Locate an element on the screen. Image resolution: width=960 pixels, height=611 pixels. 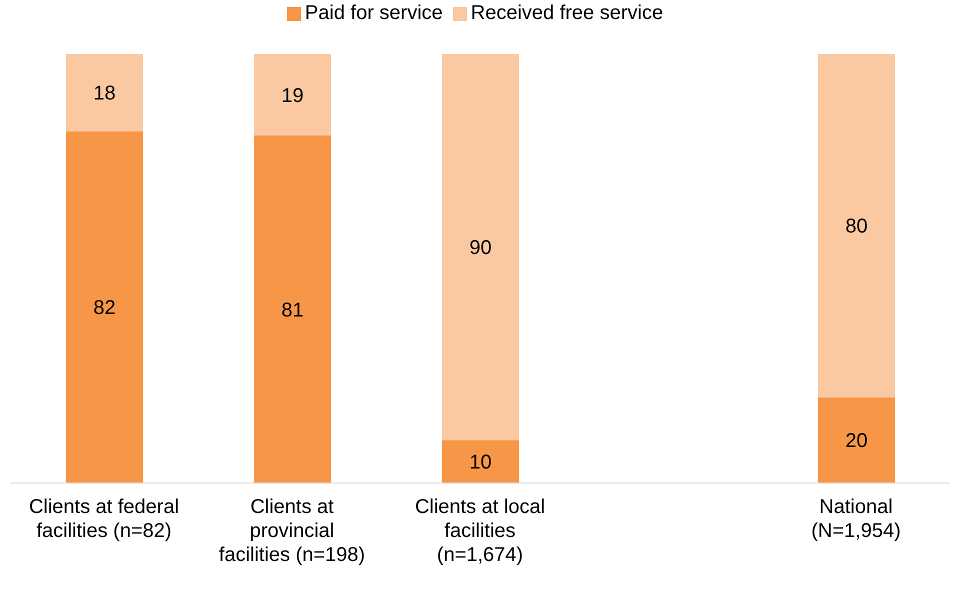
x-tick-label: National (N=1,954) is located at coordinates (856, 519).